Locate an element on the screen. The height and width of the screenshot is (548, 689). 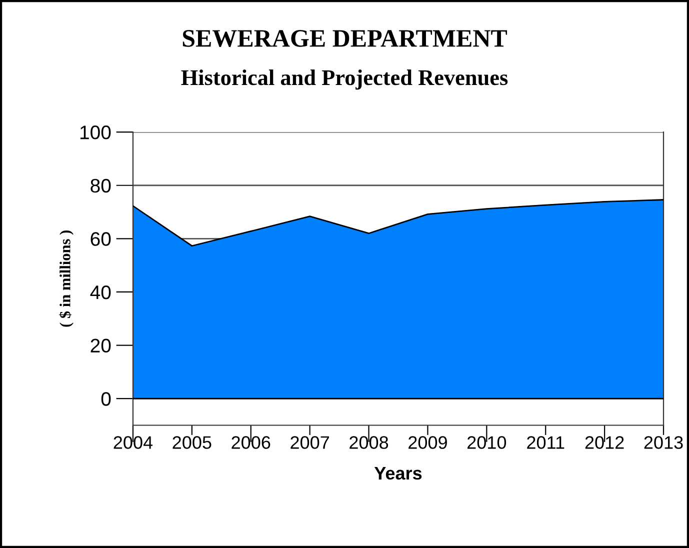
x-tick-label: 2004 is located at coordinates (133, 442).